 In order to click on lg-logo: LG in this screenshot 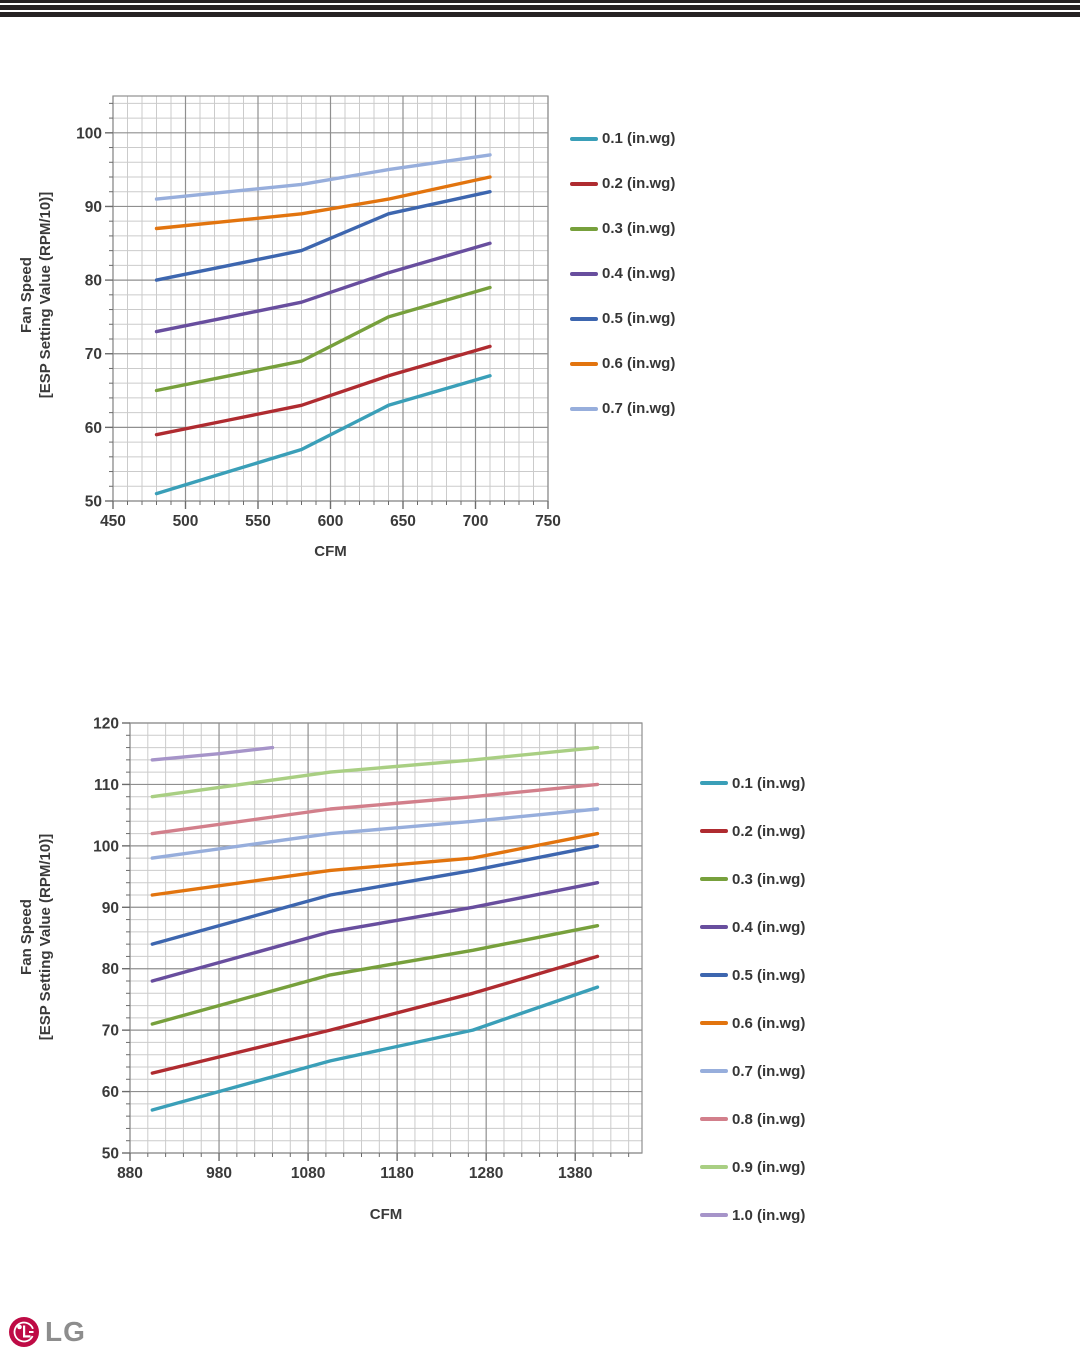, I will do `click(47, 1332)`.